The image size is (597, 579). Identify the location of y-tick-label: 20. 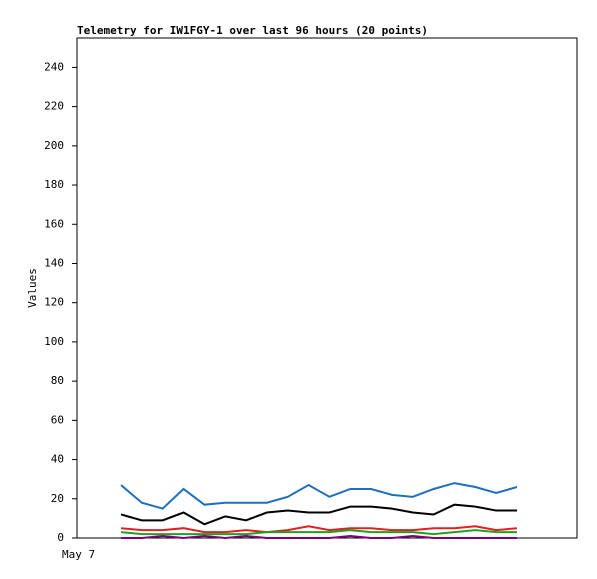
(57, 498).